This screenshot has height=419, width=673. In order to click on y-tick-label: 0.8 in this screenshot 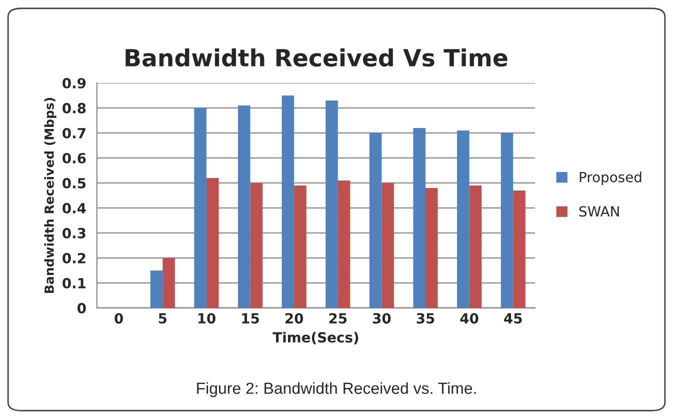, I will do `click(74, 108)`.